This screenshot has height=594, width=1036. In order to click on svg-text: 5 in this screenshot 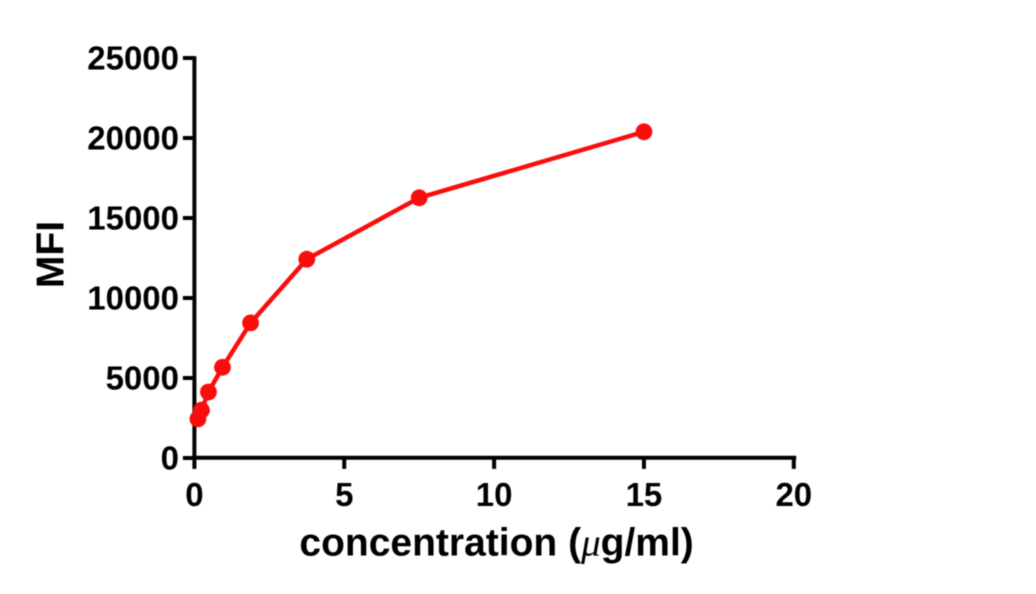, I will do `click(344, 494)`.